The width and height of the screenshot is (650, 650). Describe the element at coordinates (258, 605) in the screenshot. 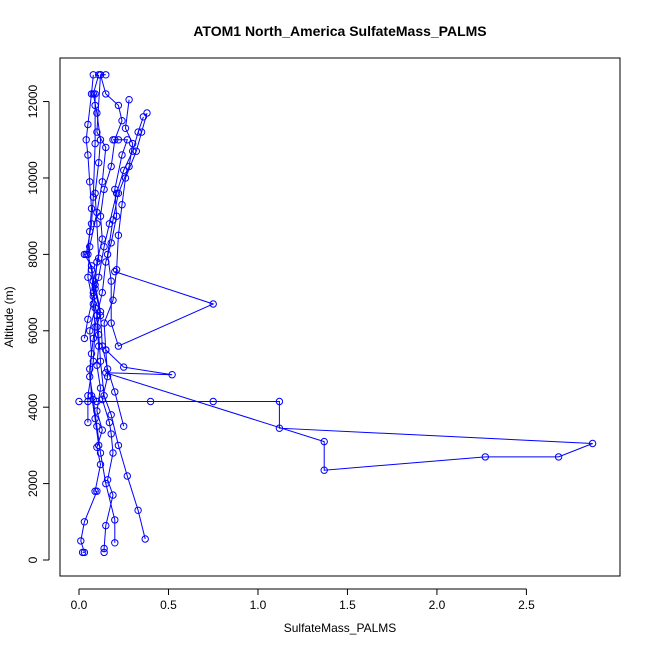

I see `x-tick-label: 1.0` at that location.